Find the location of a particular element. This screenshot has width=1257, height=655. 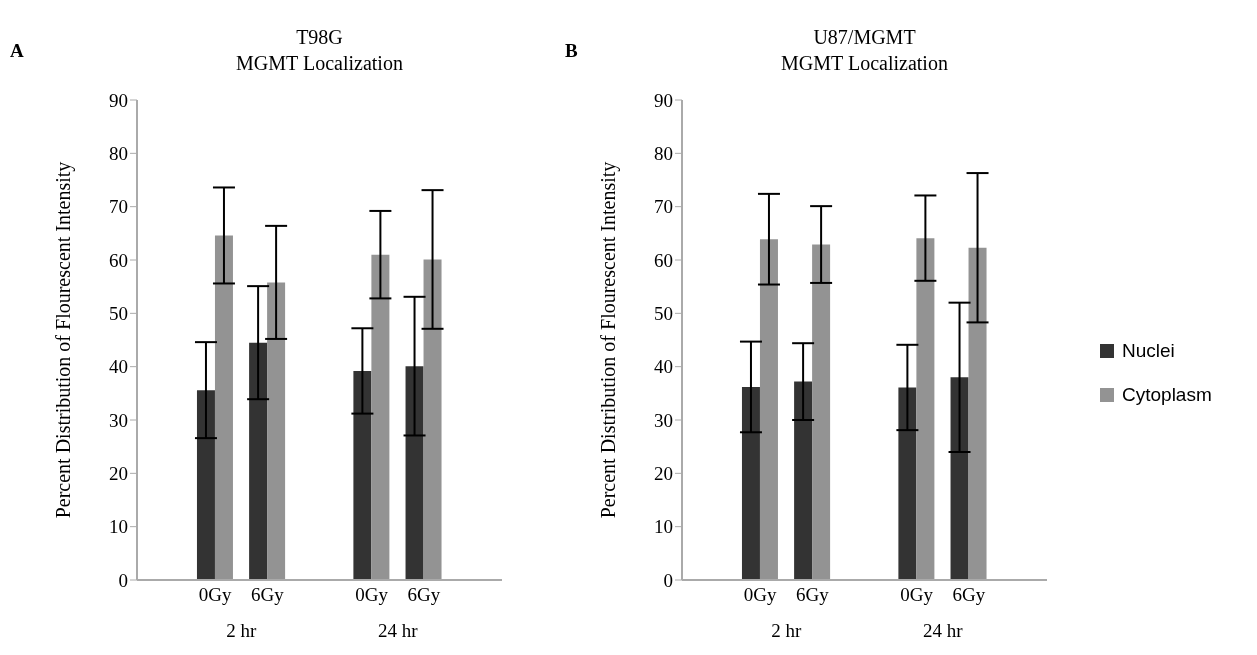

chart-title: T98G MGMT Localization is located at coordinates (319, 50).